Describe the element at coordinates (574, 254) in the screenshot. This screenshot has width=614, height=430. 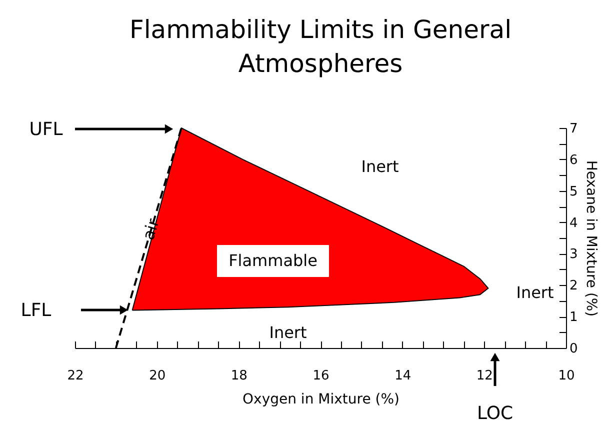
I see `y-tick-label: 3` at that location.